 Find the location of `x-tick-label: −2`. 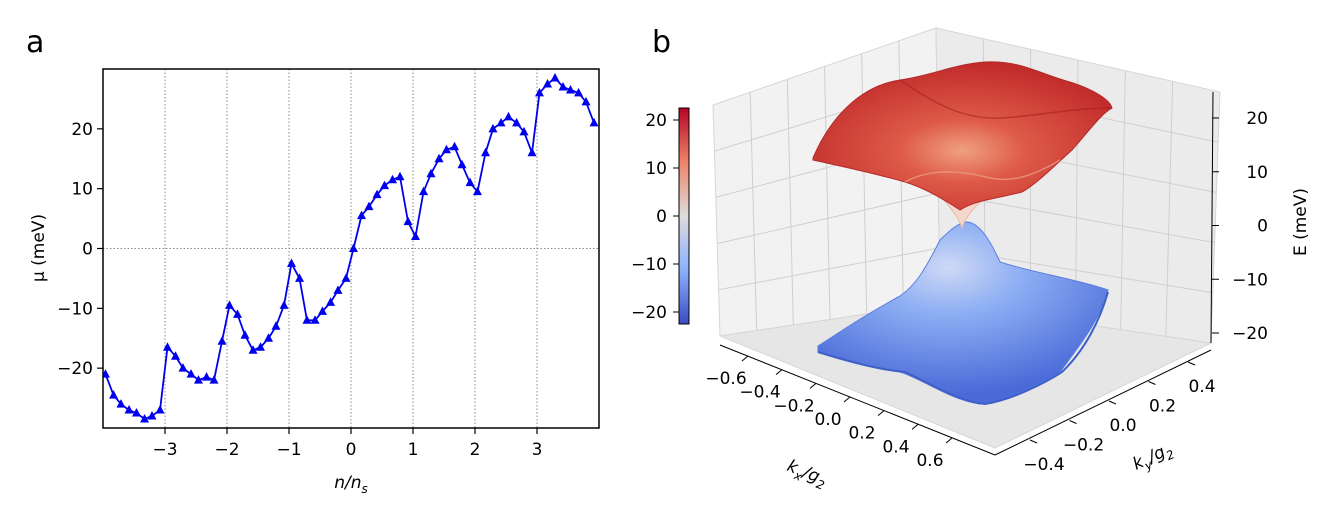

x-tick-label: −2 is located at coordinates (226, 450).